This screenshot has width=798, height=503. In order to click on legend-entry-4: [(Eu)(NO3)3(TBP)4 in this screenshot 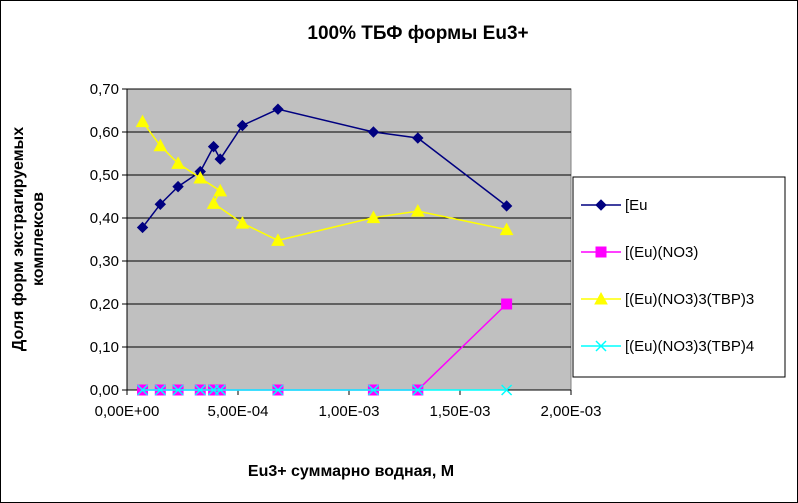, I will do `click(667, 346)`.